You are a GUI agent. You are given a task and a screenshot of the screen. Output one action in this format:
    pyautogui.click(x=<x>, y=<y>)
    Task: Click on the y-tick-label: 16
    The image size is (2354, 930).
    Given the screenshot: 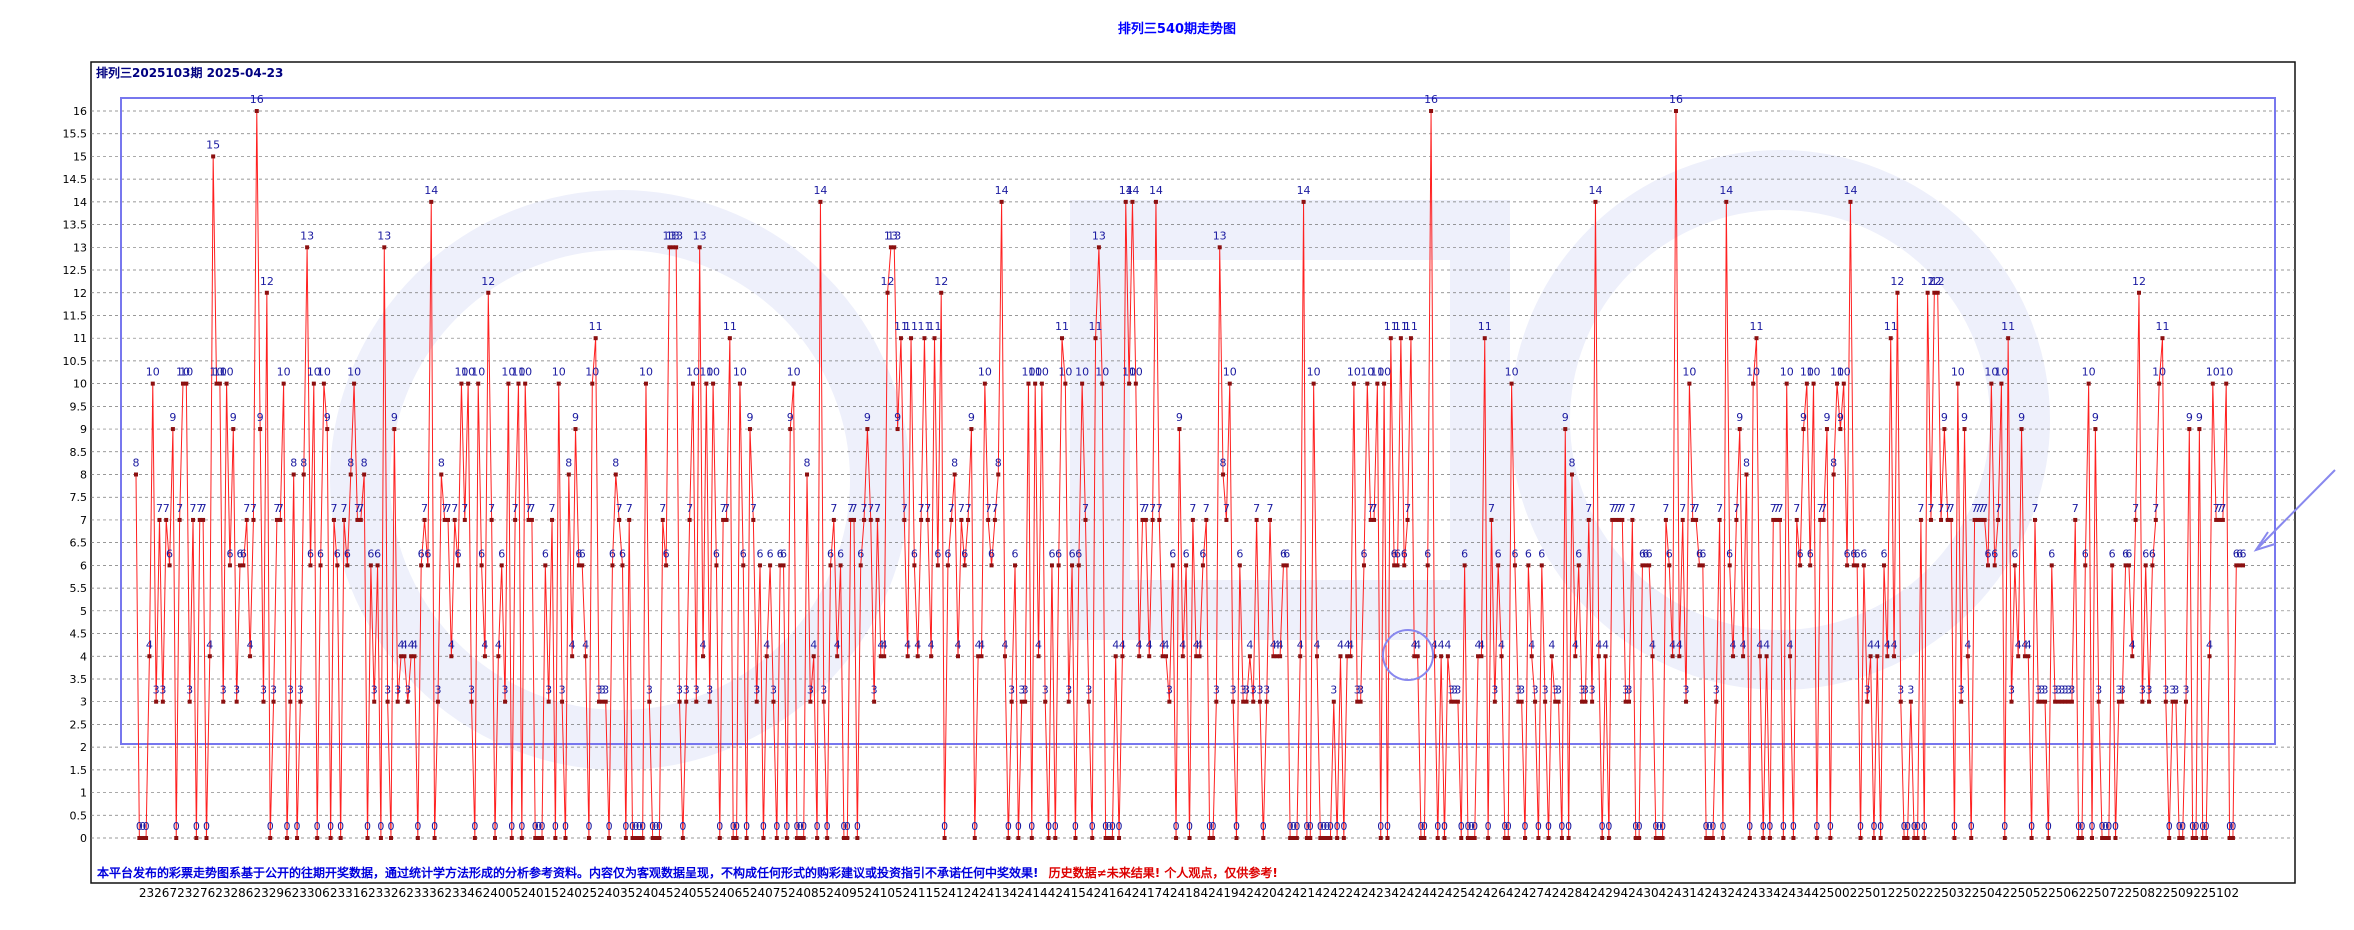 What is the action you would take?
    pyautogui.click(x=80, y=111)
    